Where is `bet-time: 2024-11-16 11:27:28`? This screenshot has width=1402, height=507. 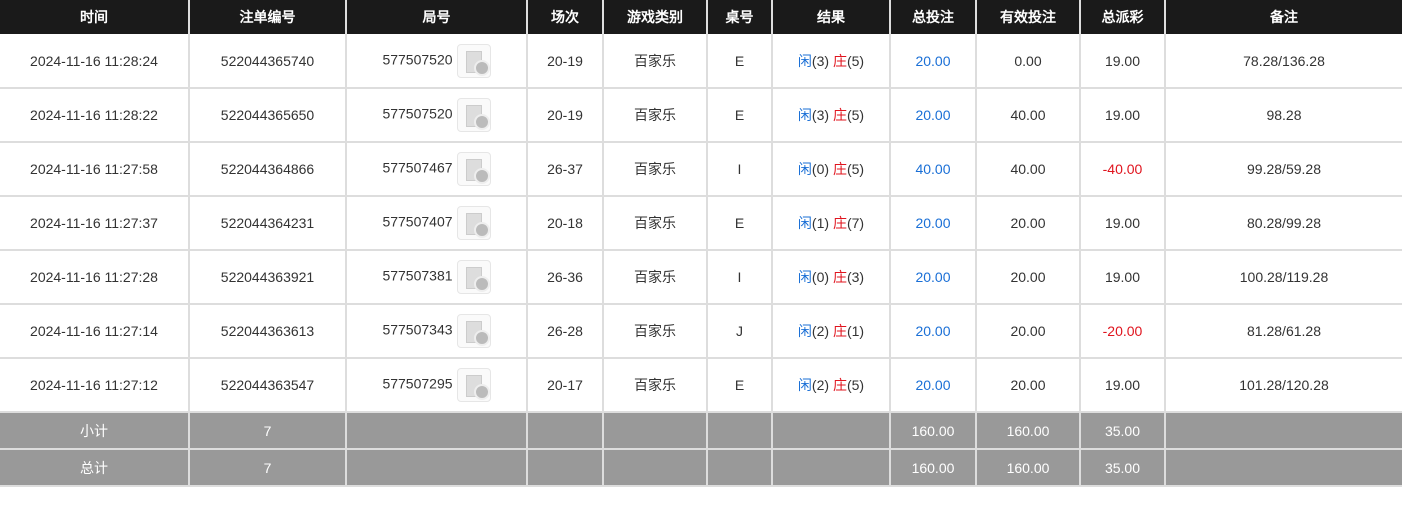 bet-time: 2024-11-16 11:27:28 is located at coordinates (94, 277).